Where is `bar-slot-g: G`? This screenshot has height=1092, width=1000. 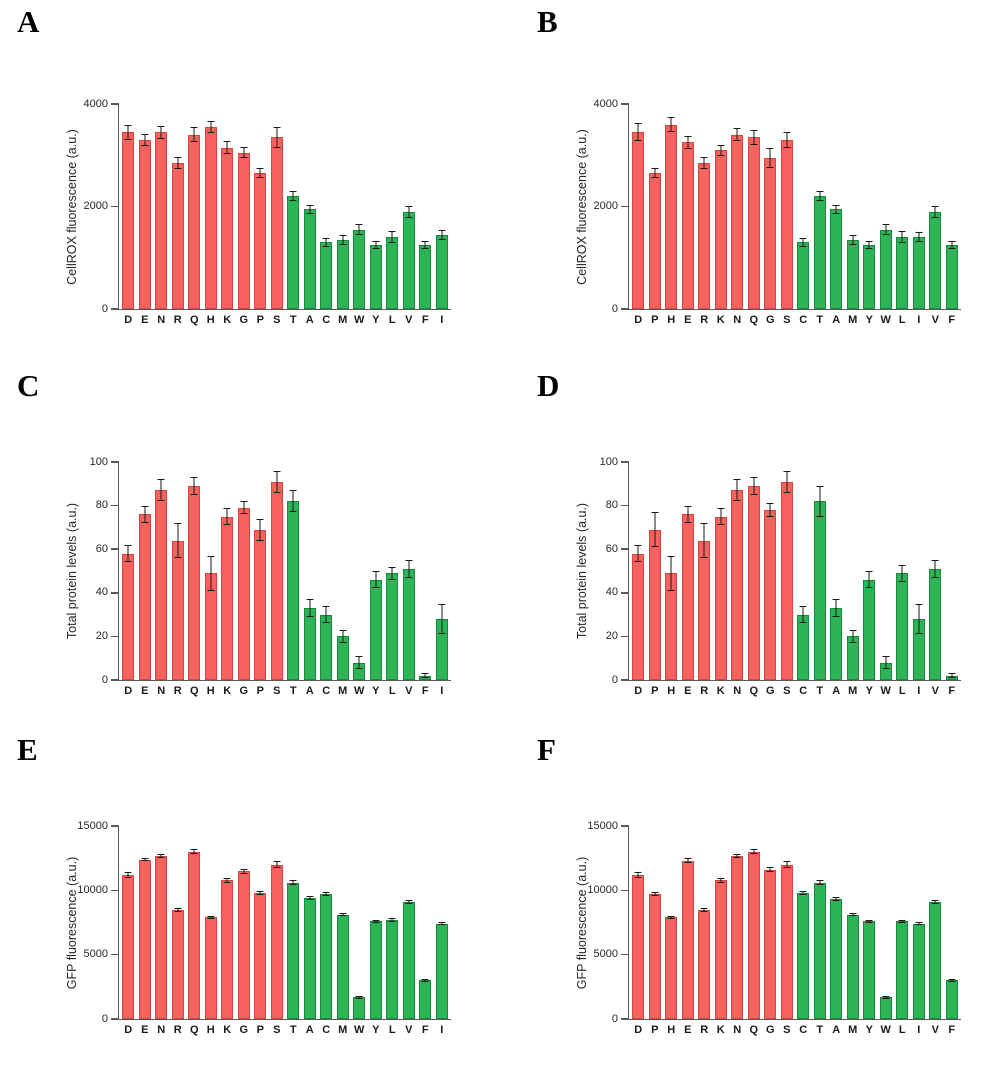
bar-slot-g: G is located at coordinates (244, 579).